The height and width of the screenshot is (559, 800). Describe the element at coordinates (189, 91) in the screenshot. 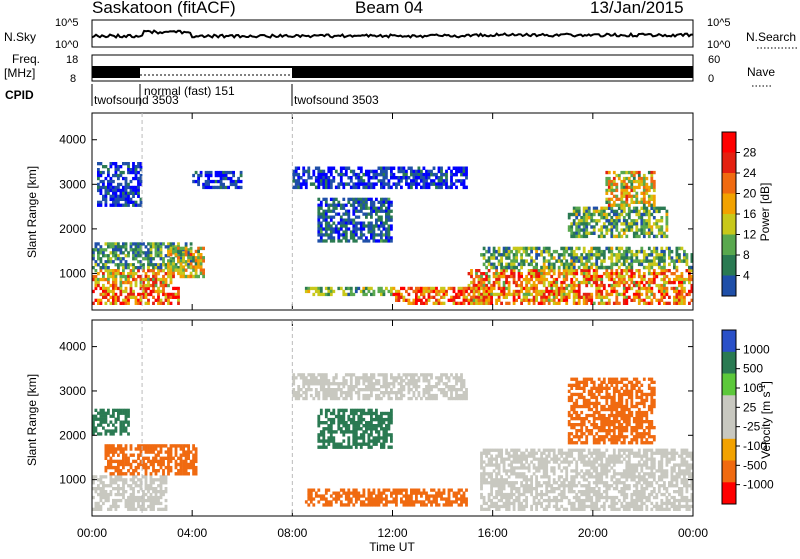

I see `cpid-segment-2: normal (fast) 151` at that location.